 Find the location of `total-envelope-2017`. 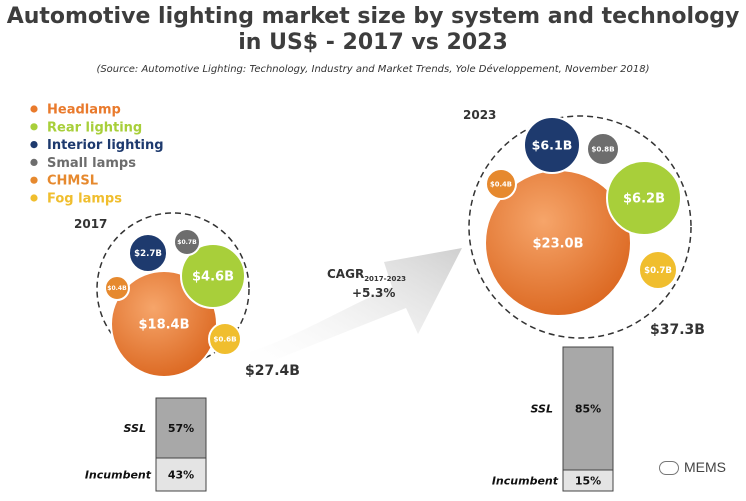

total-envelope-2017 is located at coordinates (173, 289).